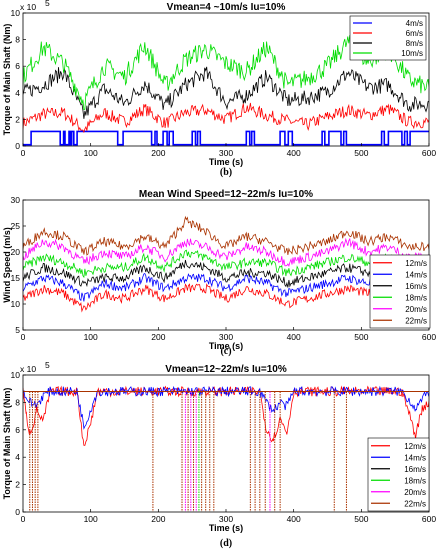 The height and width of the screenshot is (550, 440). What do you see at coordinates (16, 278) in the screenshot?
I see `y-tick-label: 15` at bounding box center [16, 278].